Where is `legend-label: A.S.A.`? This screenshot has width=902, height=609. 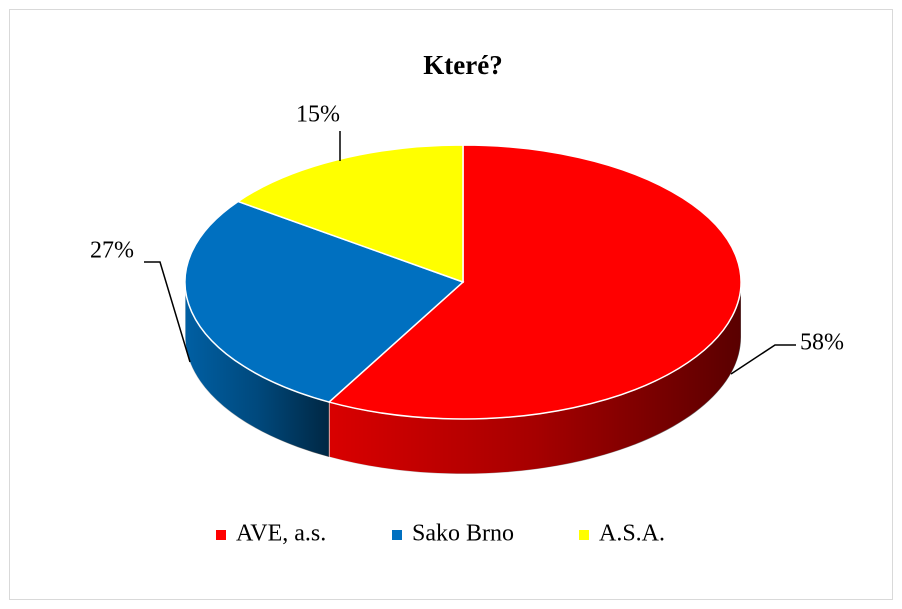
legend-label: A.S.A. is located at coordinates (632, 534).